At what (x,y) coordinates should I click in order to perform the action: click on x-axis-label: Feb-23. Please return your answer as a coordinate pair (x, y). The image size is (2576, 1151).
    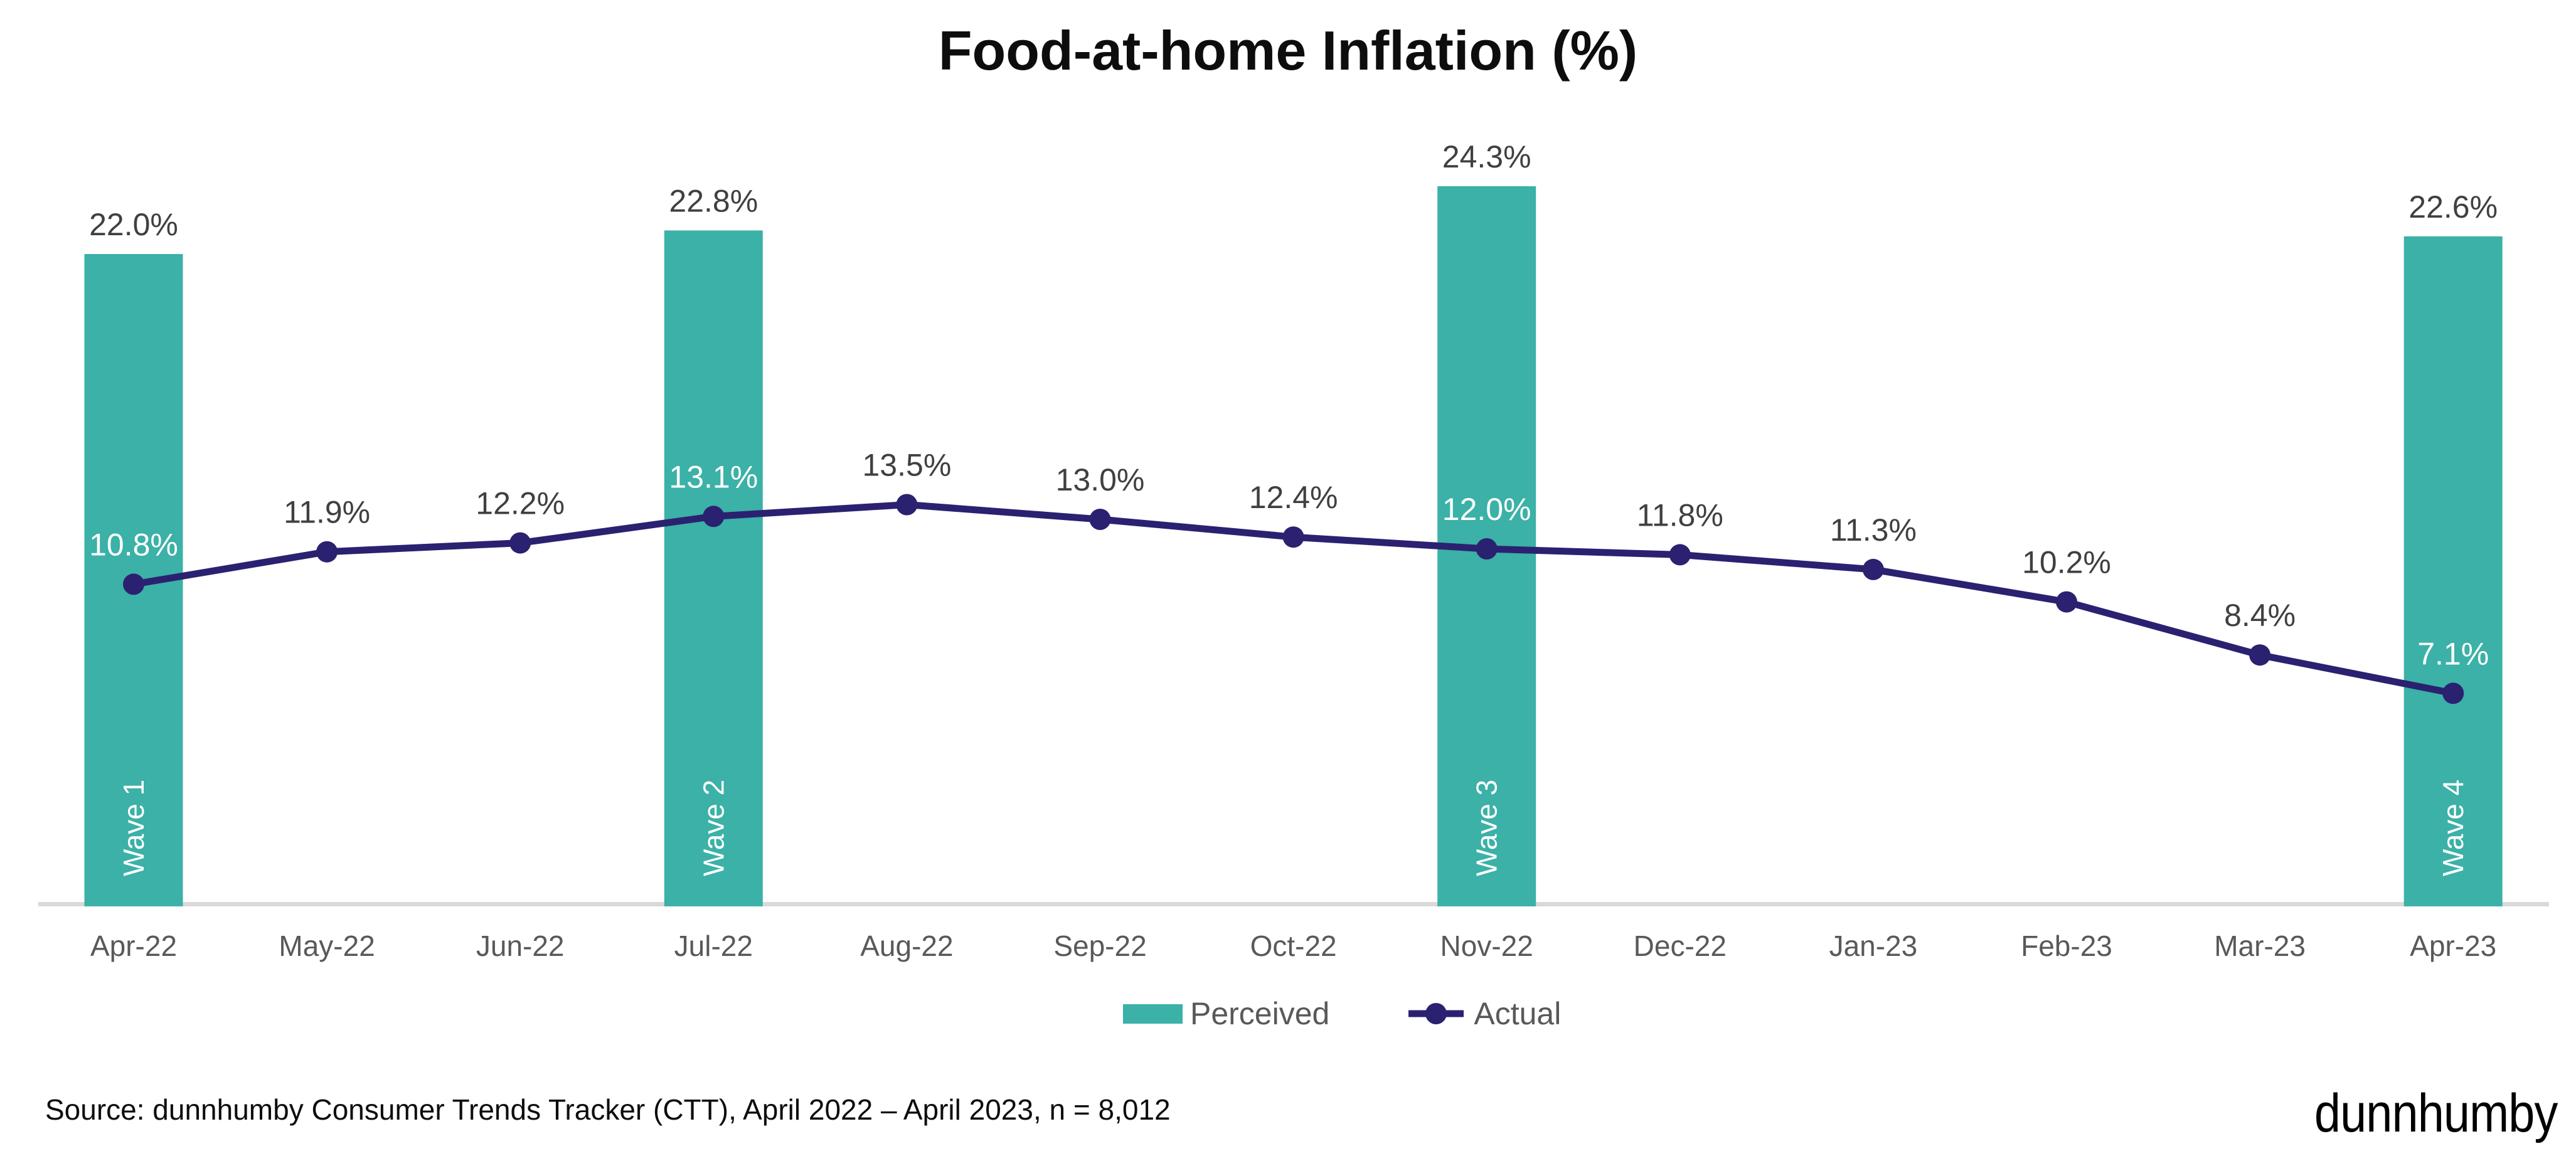
    Looking at the image, I should click on (2066, 946).